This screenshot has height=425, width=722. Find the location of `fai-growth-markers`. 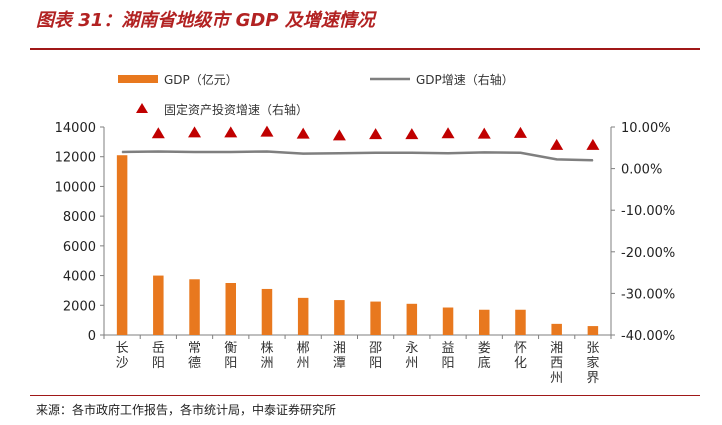

fai-growth-markers is located at coordinates (375, 137).